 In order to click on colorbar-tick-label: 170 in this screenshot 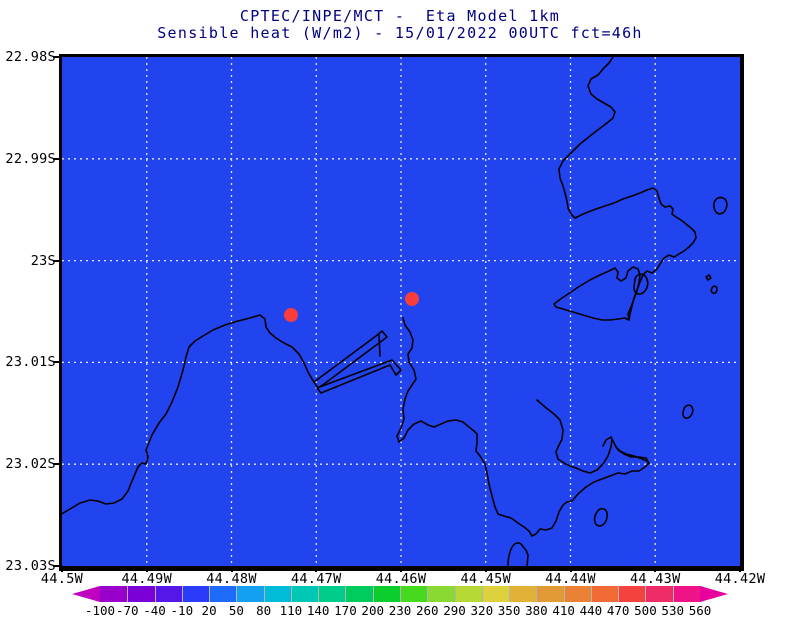, I will do `click(345, 610)`.